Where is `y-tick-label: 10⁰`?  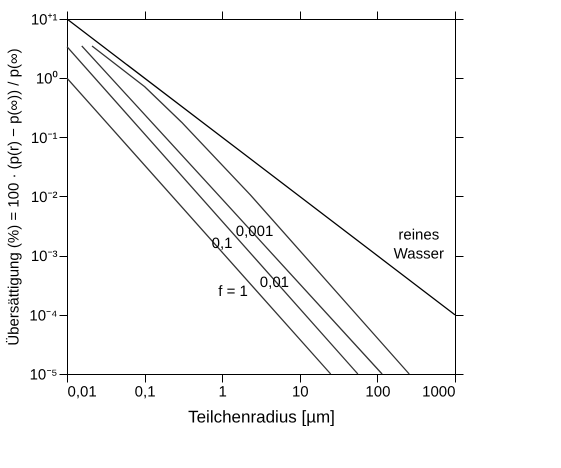 y-tick-label: 10⁰ is located at coordinates (47, 79).